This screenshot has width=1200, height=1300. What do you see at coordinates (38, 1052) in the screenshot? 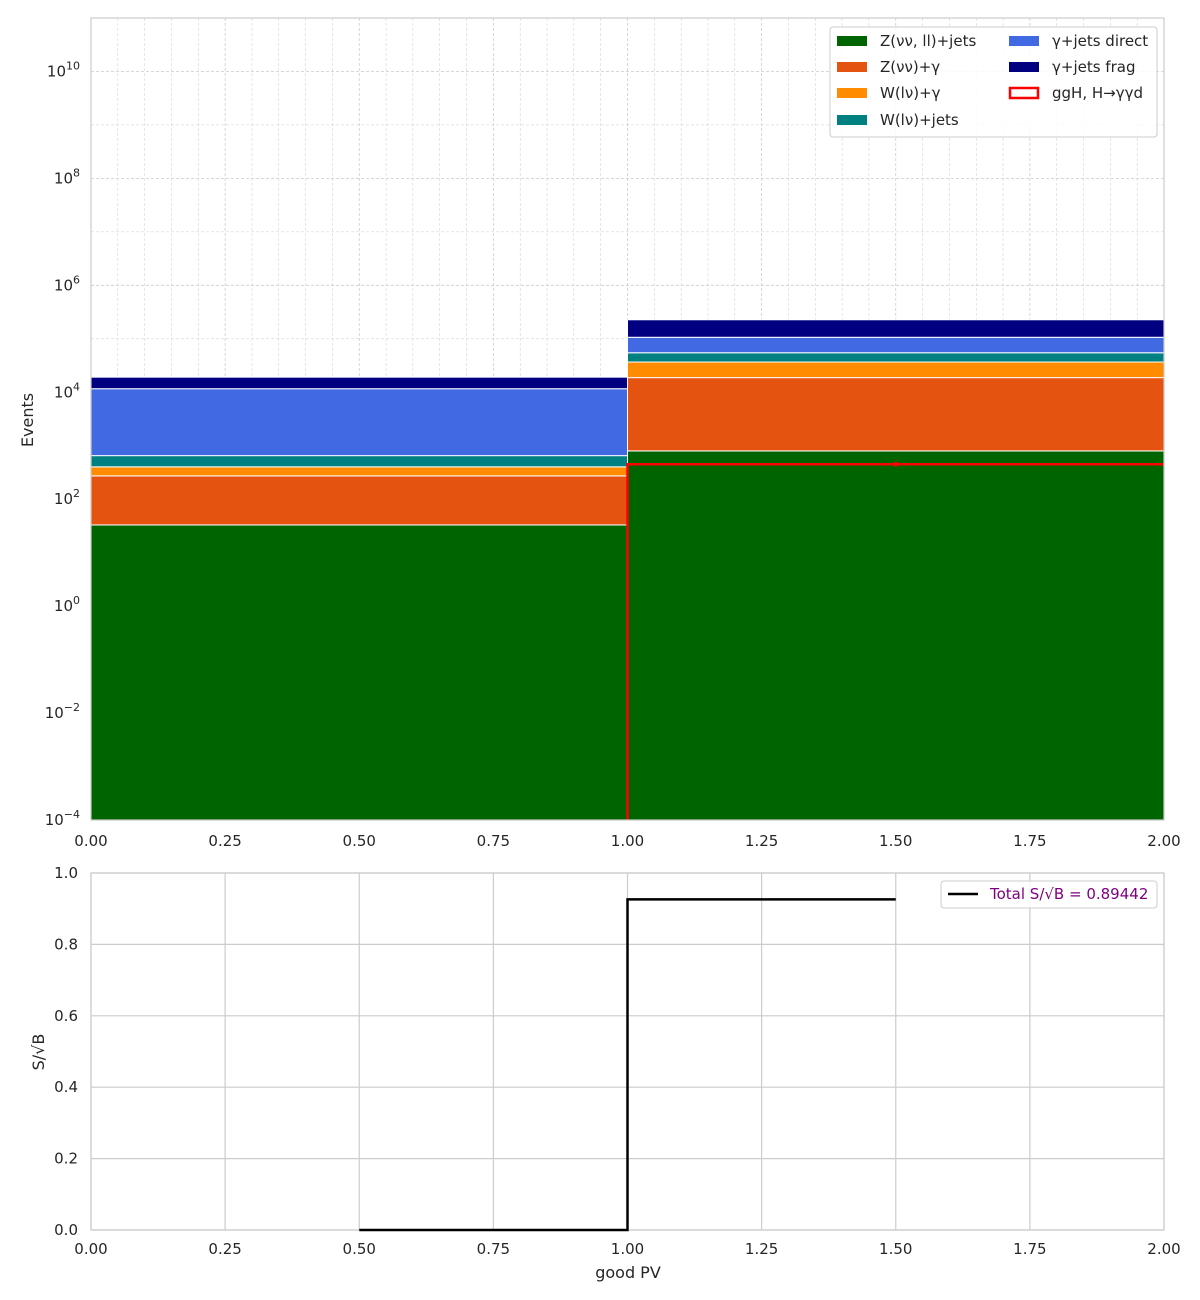
I see `bottom-y-axis-label: S/√B` at bounding box center [38, 1052].